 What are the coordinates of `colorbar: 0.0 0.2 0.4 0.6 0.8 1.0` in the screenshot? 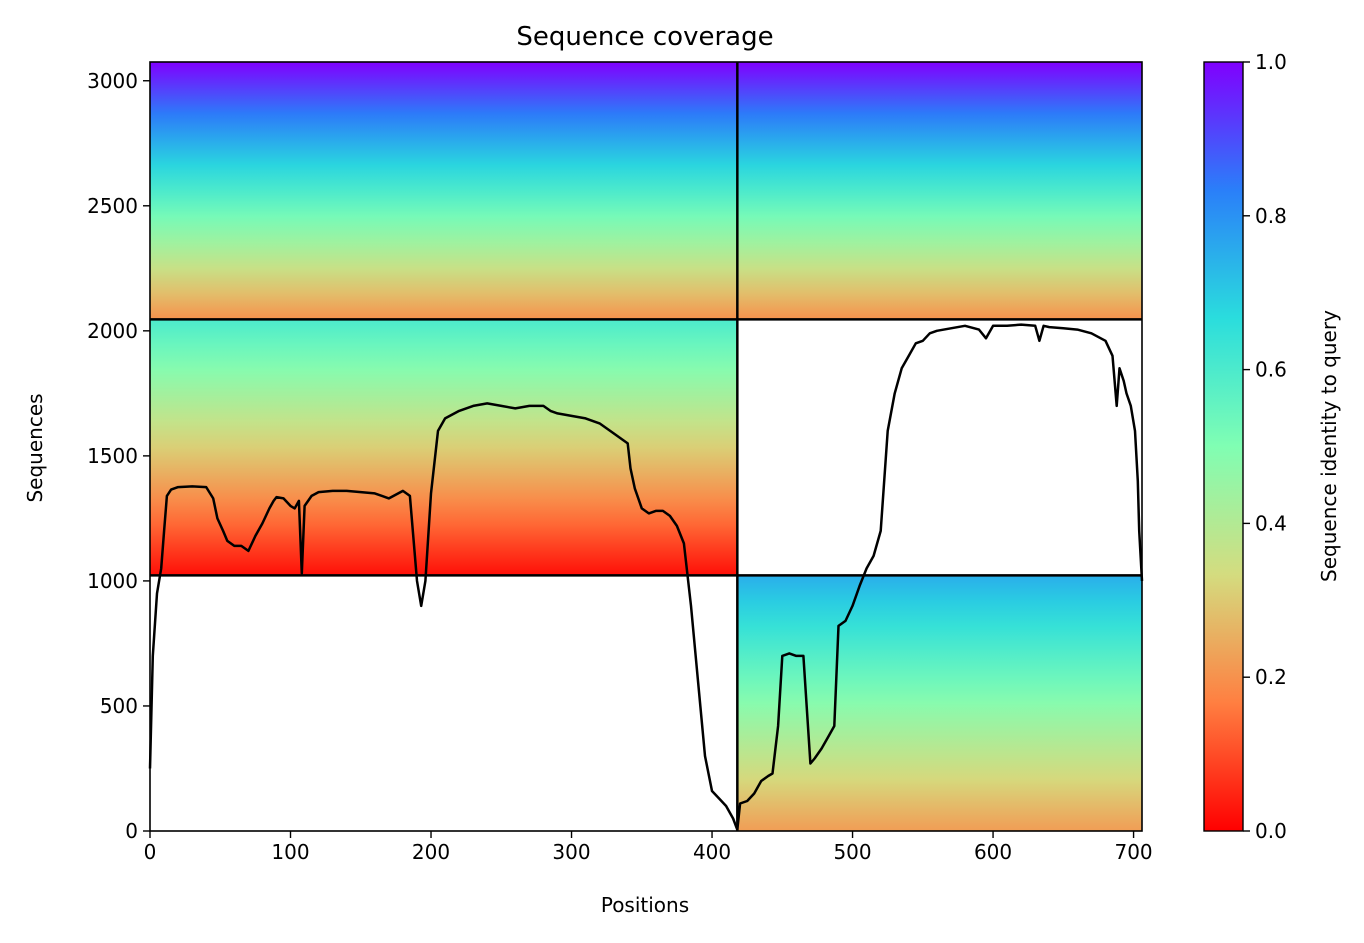 It's located at (1245, 446).